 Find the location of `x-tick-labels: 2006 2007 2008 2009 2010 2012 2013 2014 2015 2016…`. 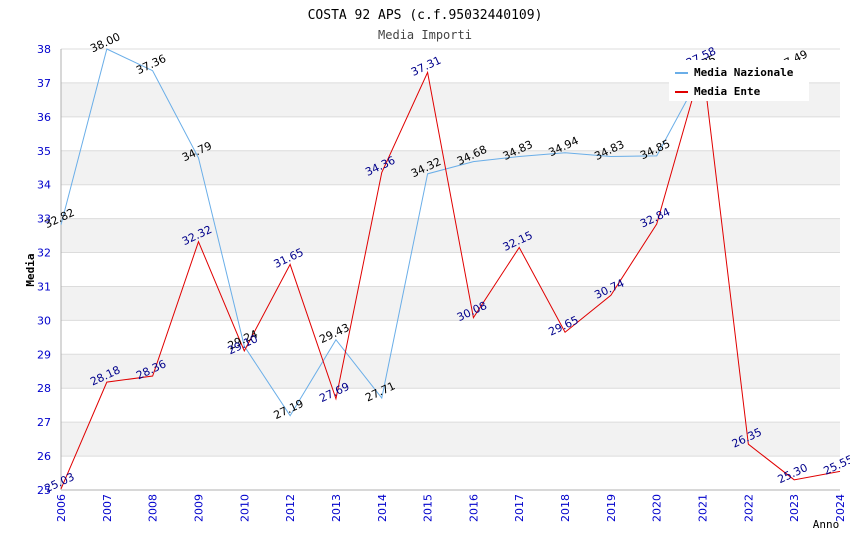

x-tick-labels: 2006 2007 2008 2009 2010 2012 2013 2014 2015 2016… is located at coordinates (451, 508).